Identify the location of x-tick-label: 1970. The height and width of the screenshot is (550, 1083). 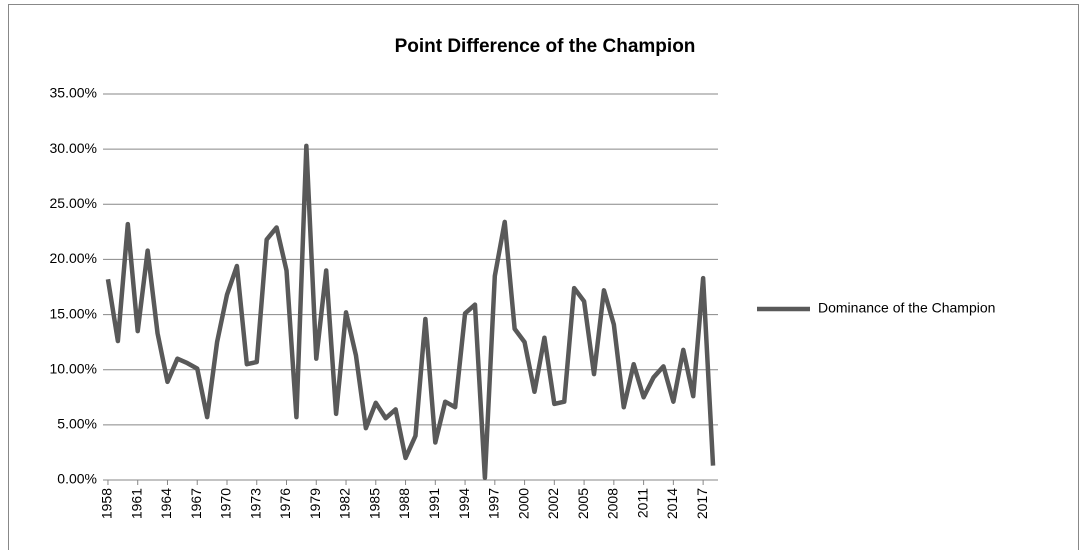
(226, 503).